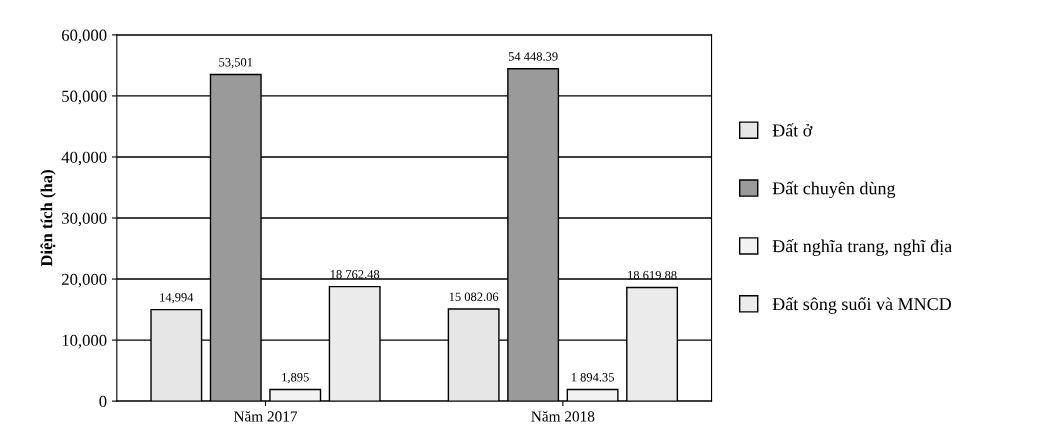 The height and width of the screenshot is (436, 1062). Describe the element at coordinates (652, 275) in the screenshot. I see `data-label: 18 619.88` at that location.